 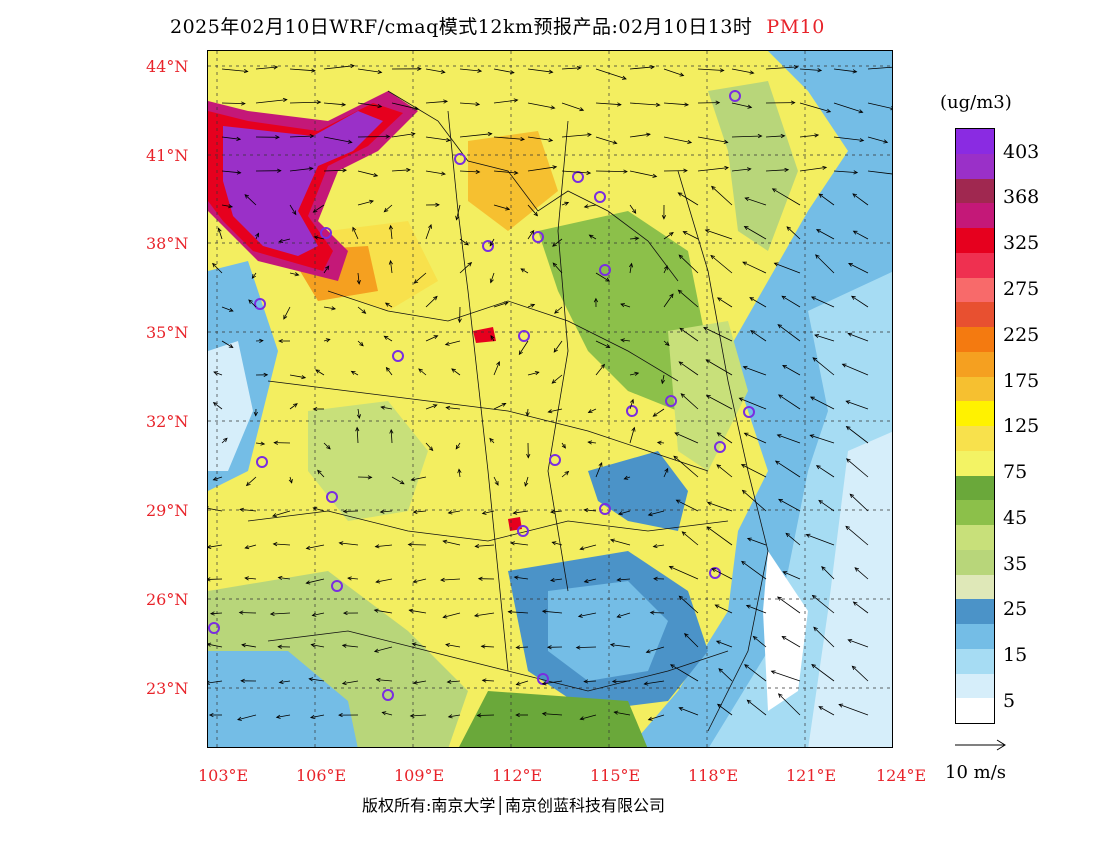 I want to click on title-main: 2025年02月10日WRF/cmaq模式12km预报产品:02月10日13时, so click(x=461, y=27).